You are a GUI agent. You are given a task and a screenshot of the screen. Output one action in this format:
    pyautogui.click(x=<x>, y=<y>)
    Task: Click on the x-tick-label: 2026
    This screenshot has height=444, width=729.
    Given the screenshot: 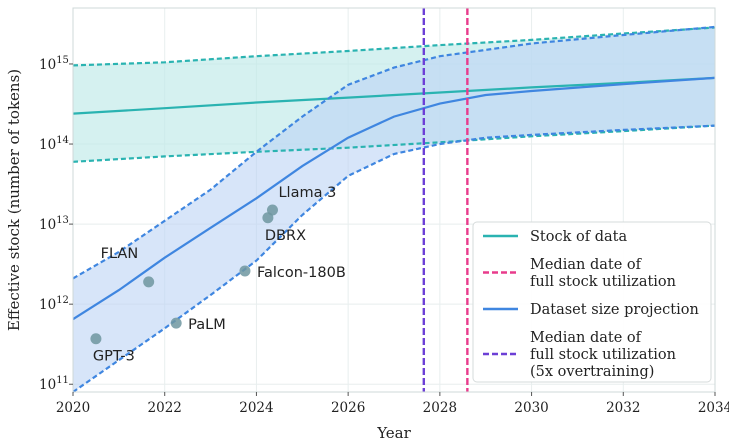 What is the action you would take?
    pyautogui.click(x=348, y=408)
    